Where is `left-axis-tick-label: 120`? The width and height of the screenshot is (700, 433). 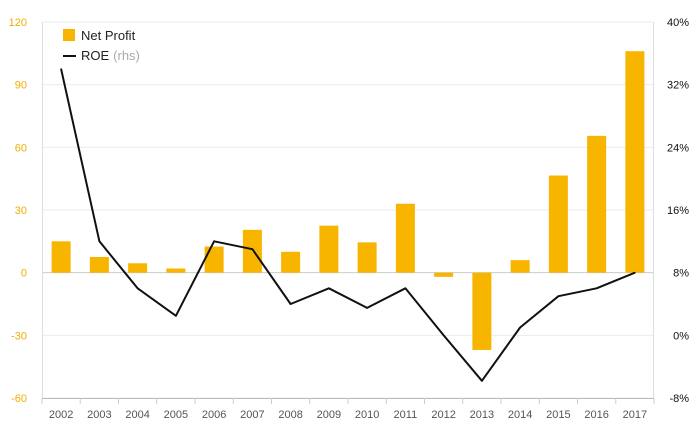
left-axis-tick-label: 120 is located at coordinates (18, 23).